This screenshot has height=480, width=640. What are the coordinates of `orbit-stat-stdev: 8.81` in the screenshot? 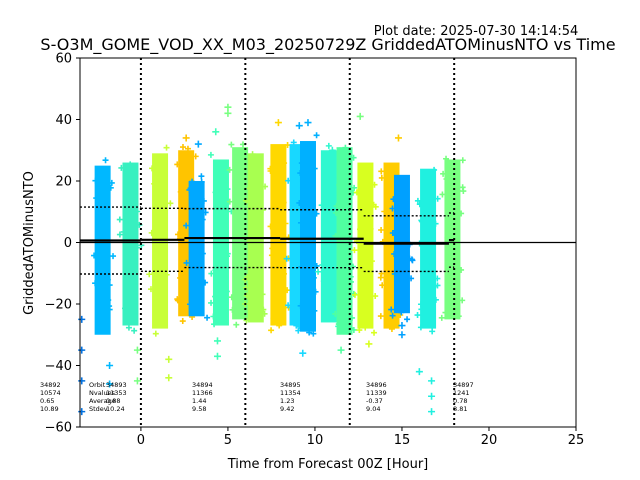 It's located at (460, 409).